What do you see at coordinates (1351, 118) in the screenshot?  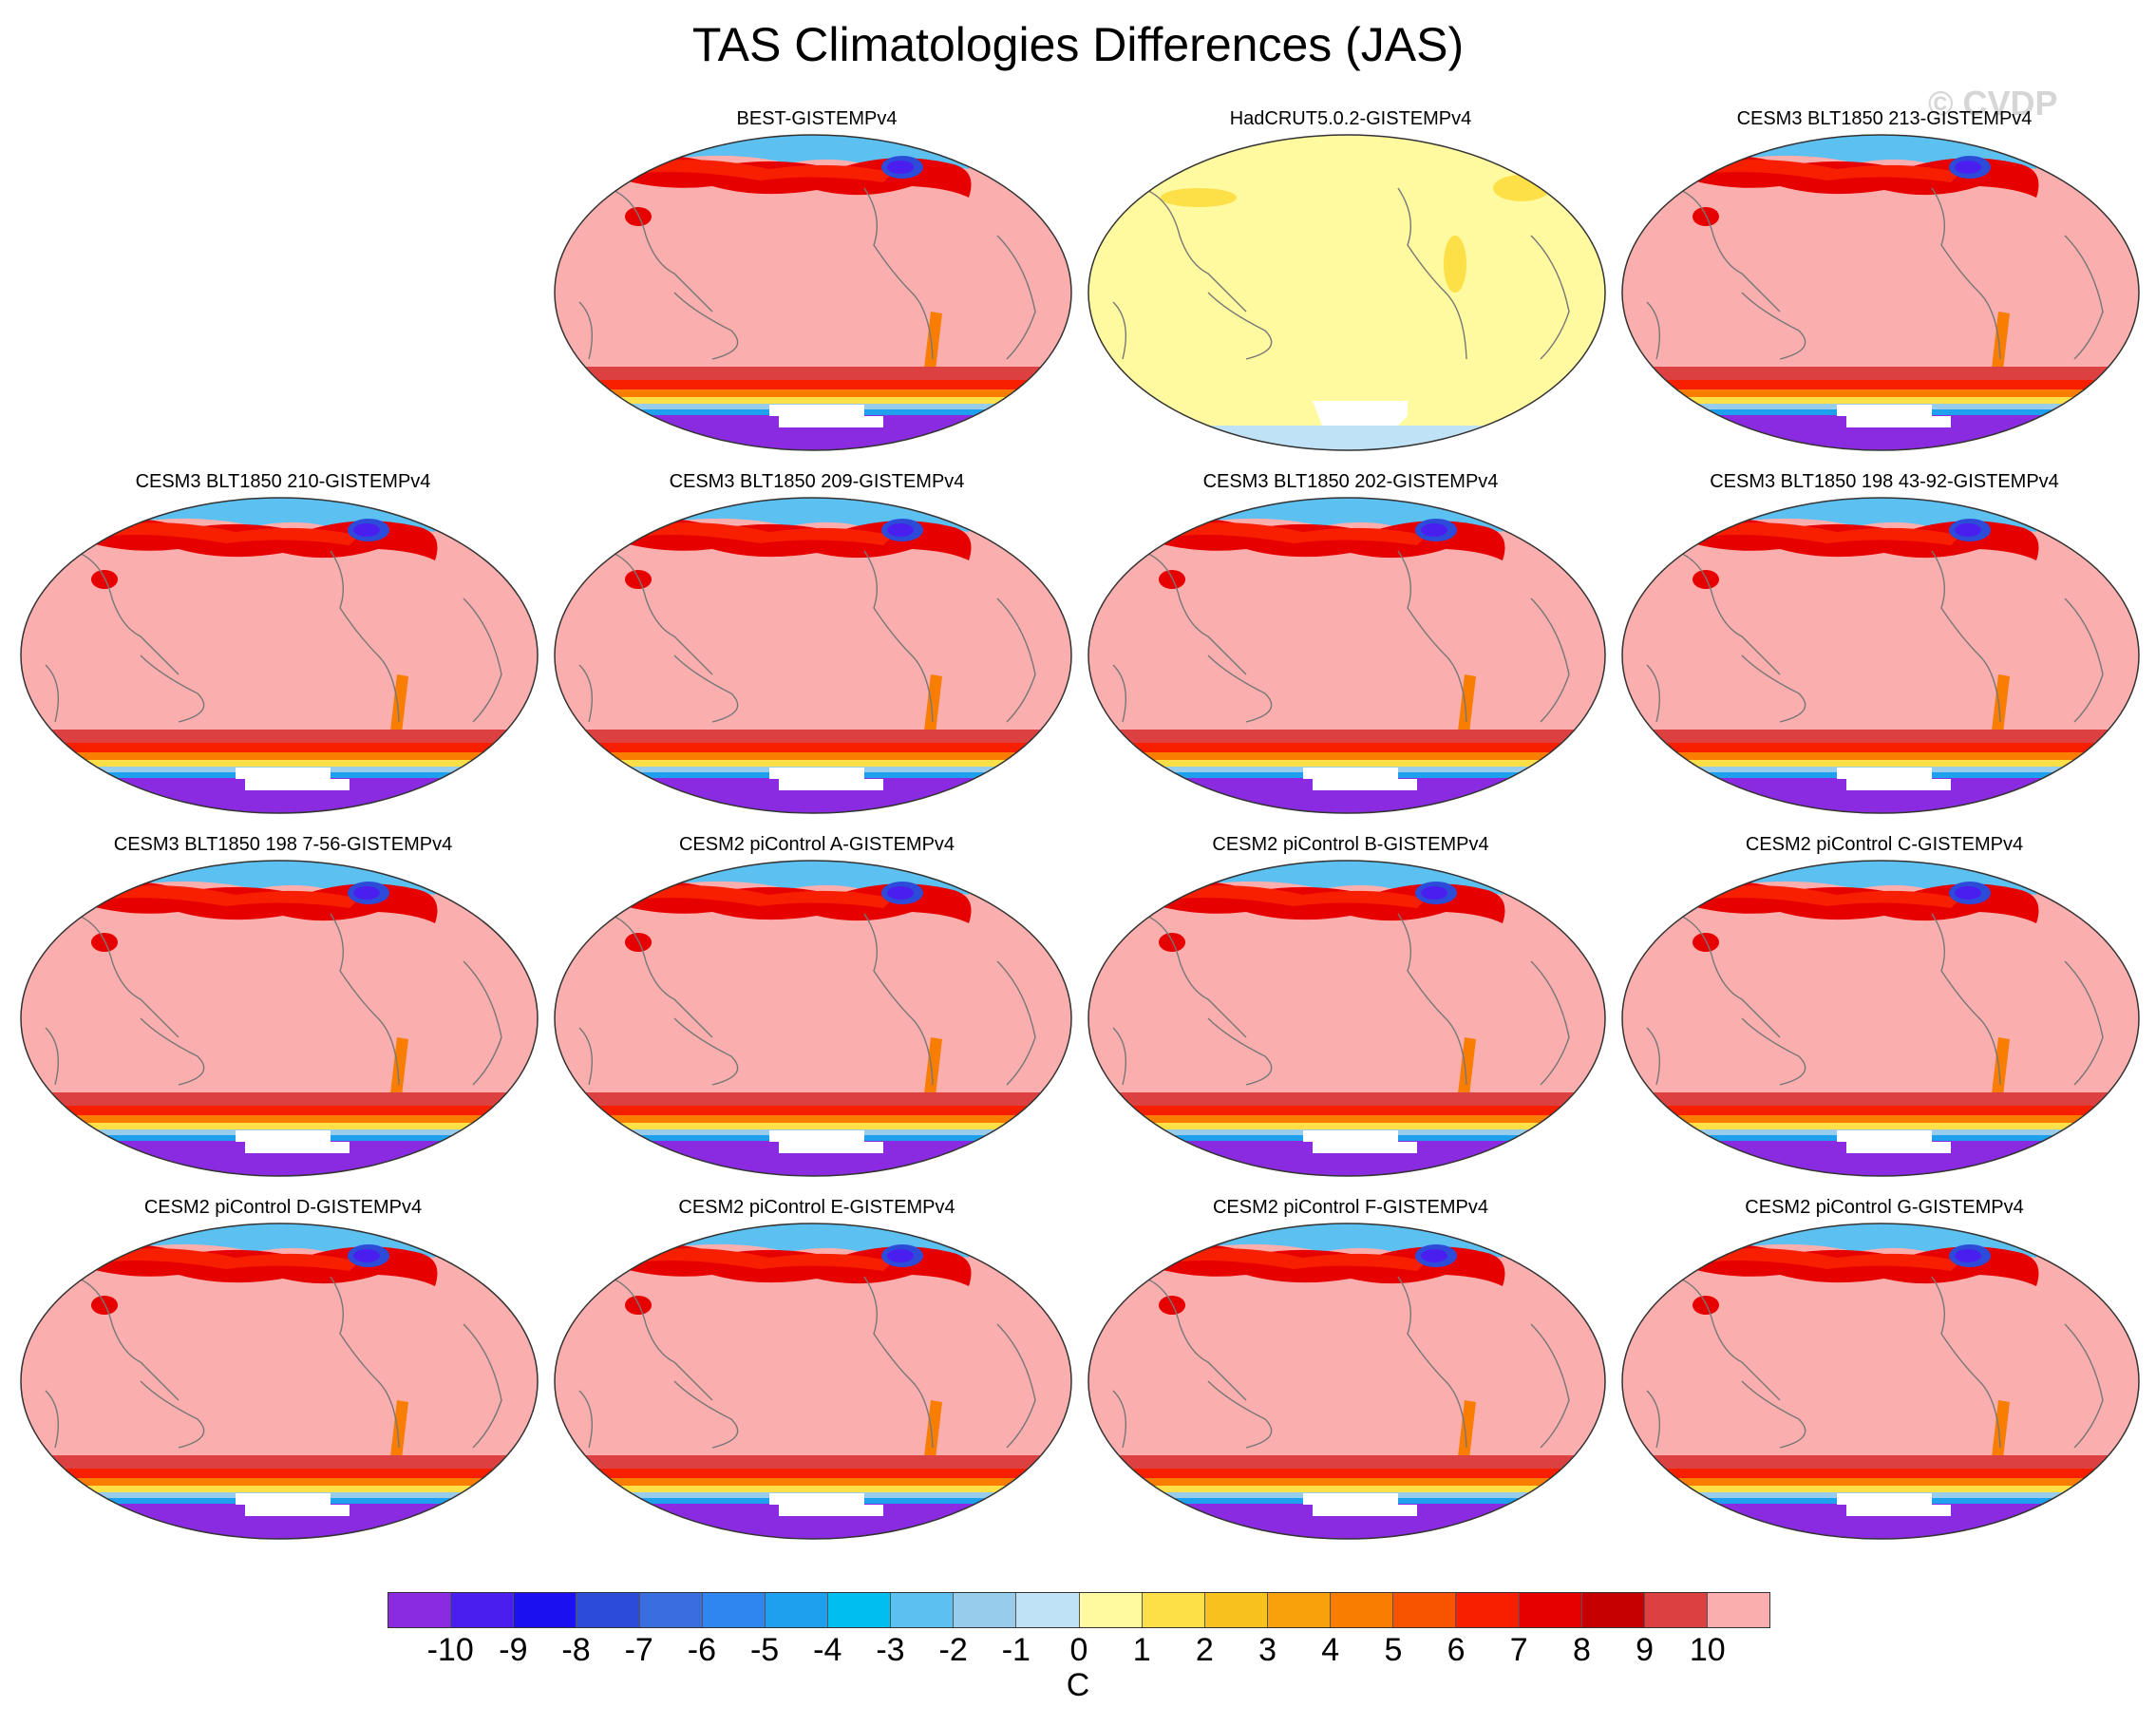 I see `panel-title: HadCRUT5.0.2-GISTEMPv4` at bounding box center [1351, 118].